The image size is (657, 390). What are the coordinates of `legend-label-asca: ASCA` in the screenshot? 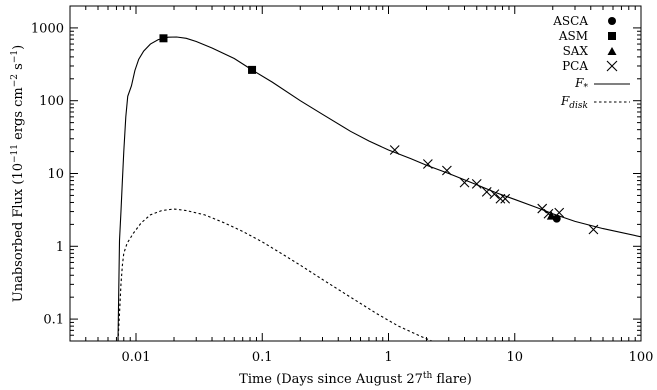 It's located at (570, 21).